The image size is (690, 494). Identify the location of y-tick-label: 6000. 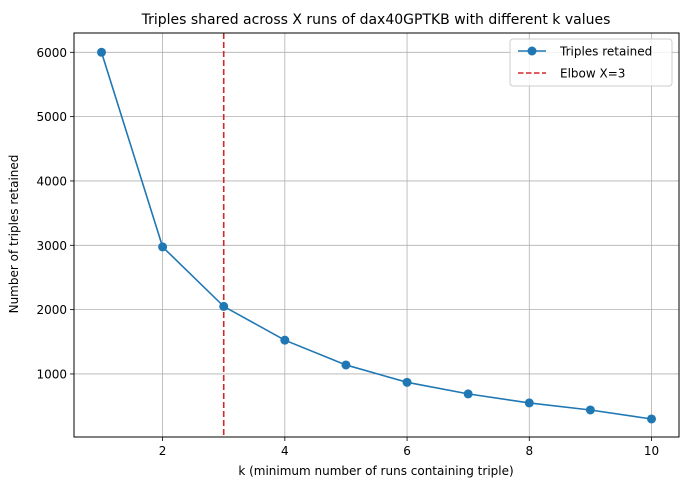
(51, 53).